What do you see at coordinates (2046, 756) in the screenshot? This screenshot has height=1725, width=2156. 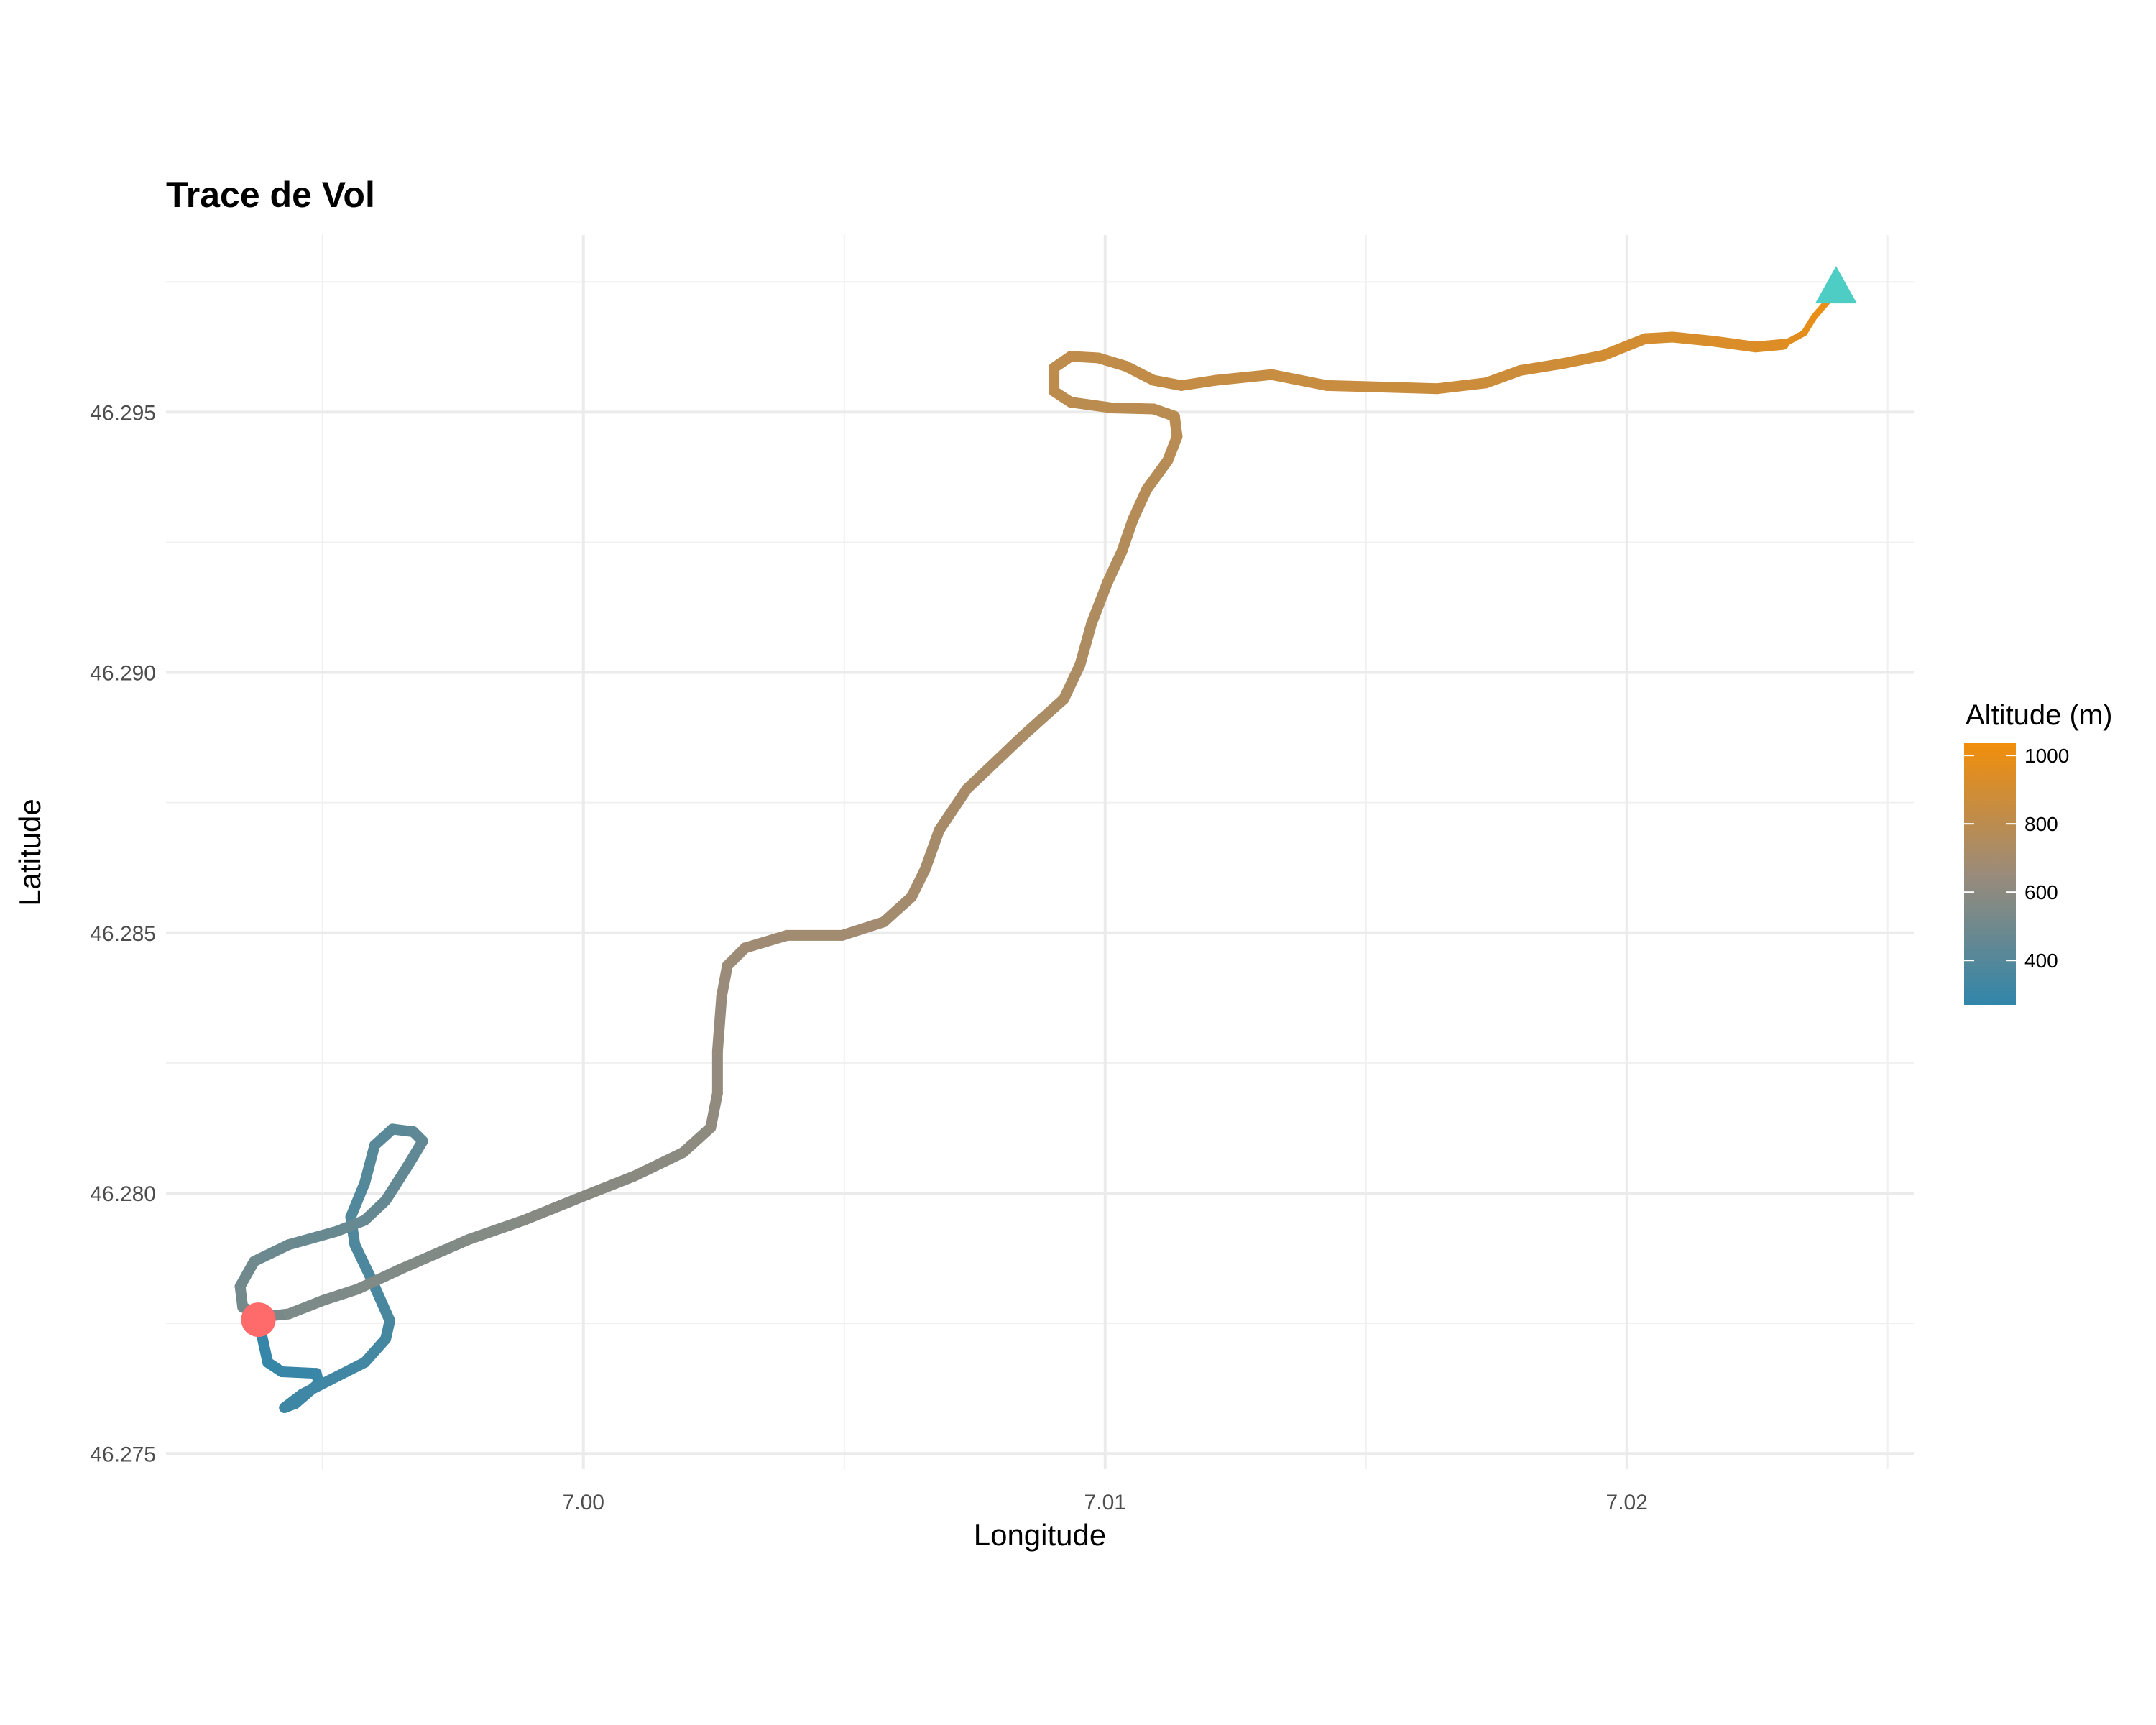 I see `legend-tick-label: 1000` at bounding box center [2046, 756].